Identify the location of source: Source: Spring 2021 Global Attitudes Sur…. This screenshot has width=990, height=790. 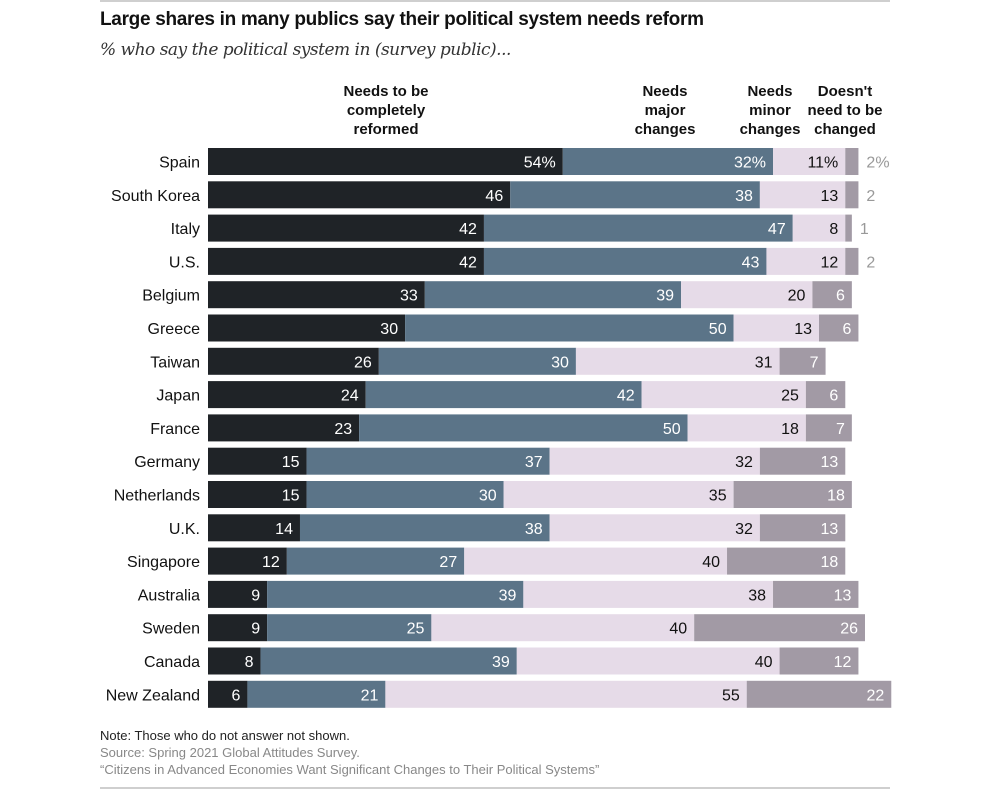
(230, 752).